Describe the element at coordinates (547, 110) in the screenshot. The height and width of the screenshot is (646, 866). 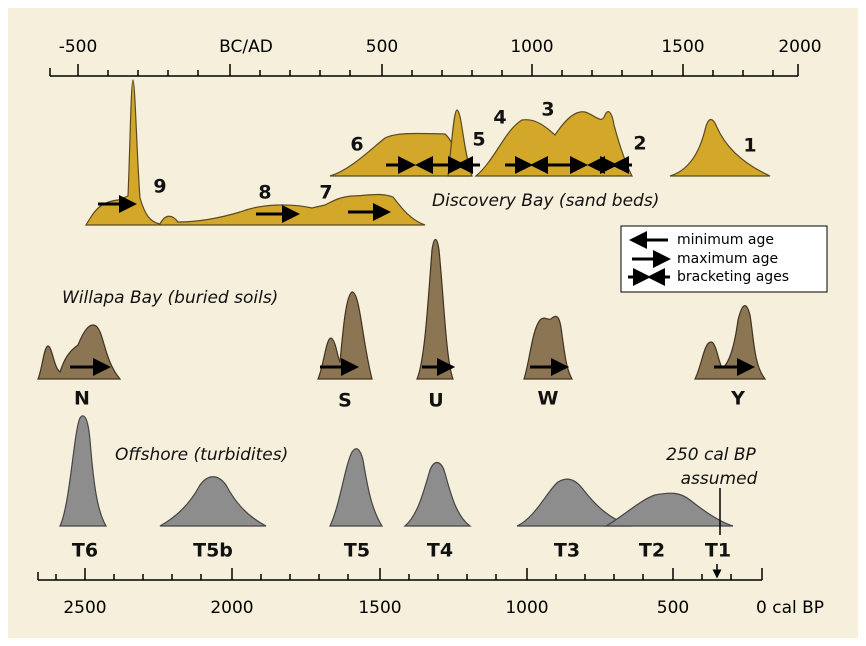
I see `label: 3` at that location.